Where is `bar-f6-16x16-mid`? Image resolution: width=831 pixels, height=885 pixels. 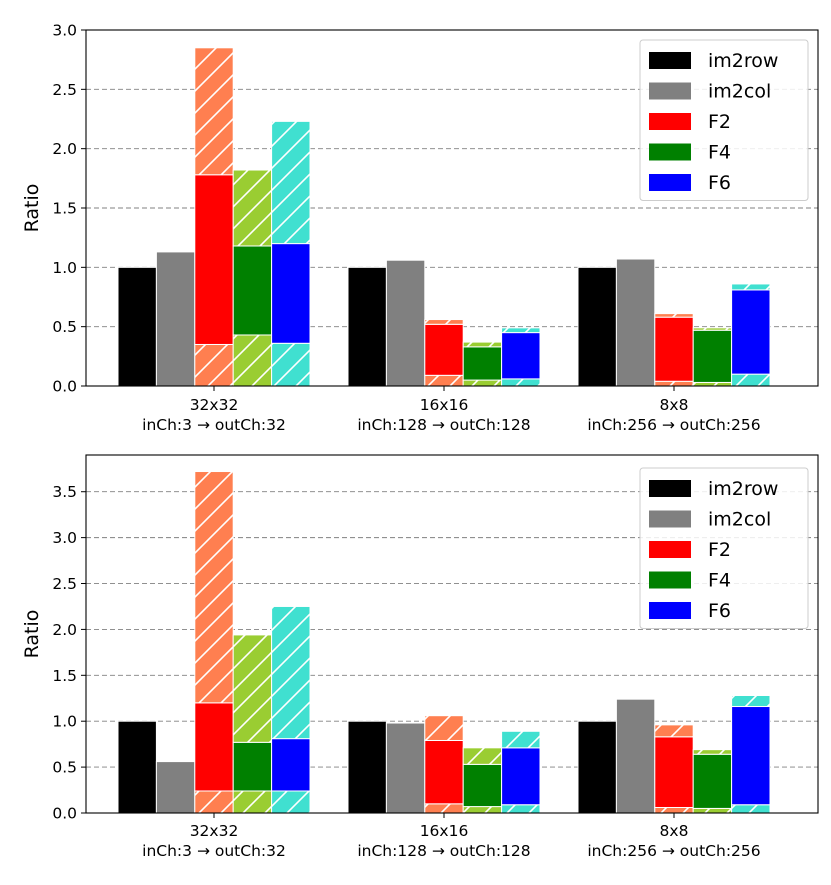 bar-f6-16x16-mid is located at coordinates (521, 356).